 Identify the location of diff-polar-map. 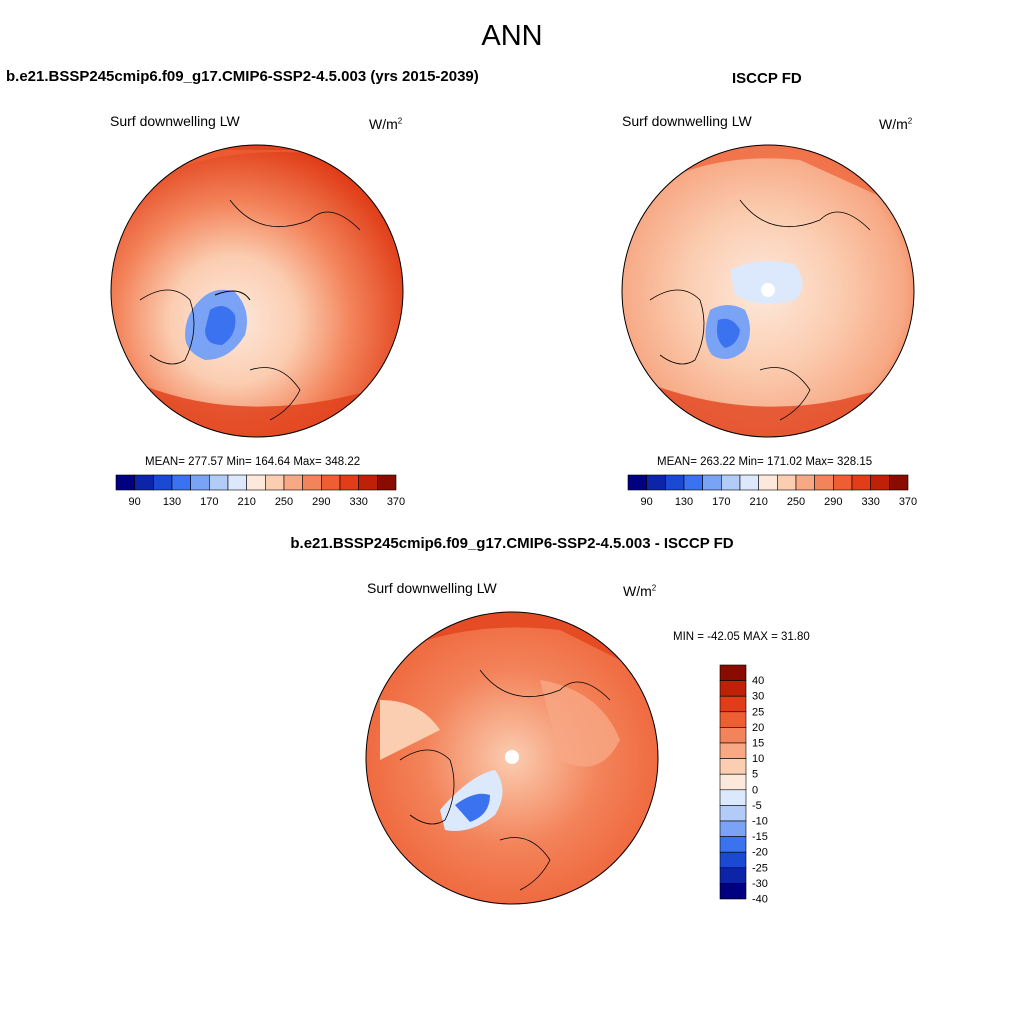
(512, 758).